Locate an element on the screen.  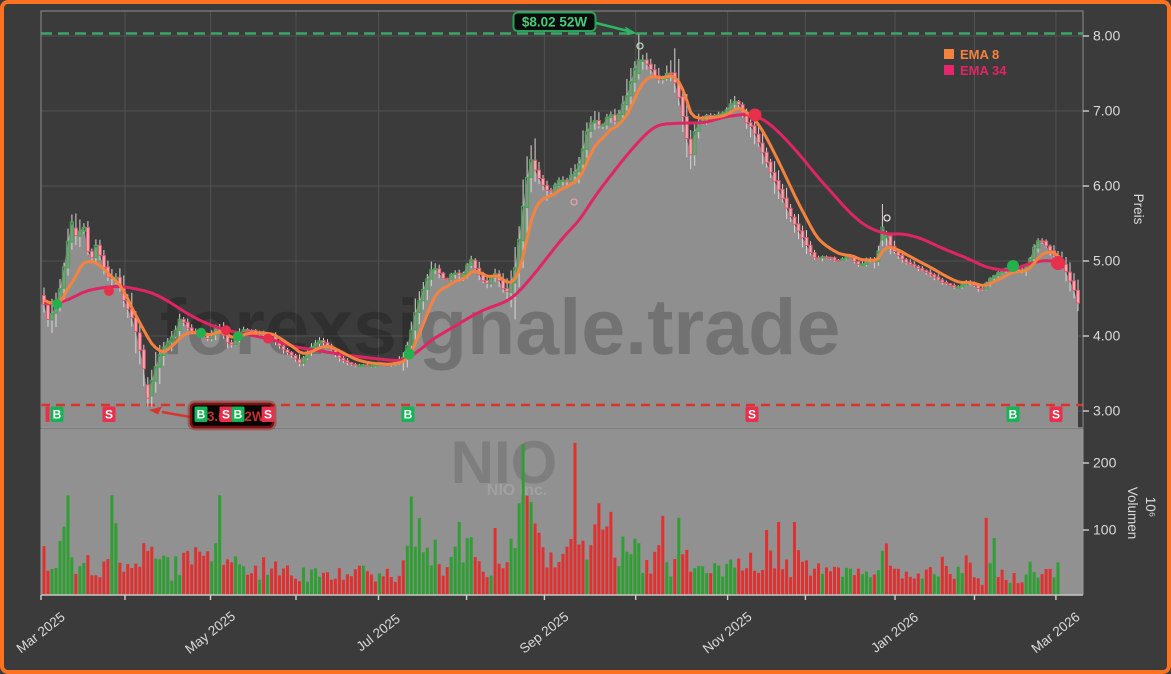
svg-text: 200 is located at coordinates (1105, 463).